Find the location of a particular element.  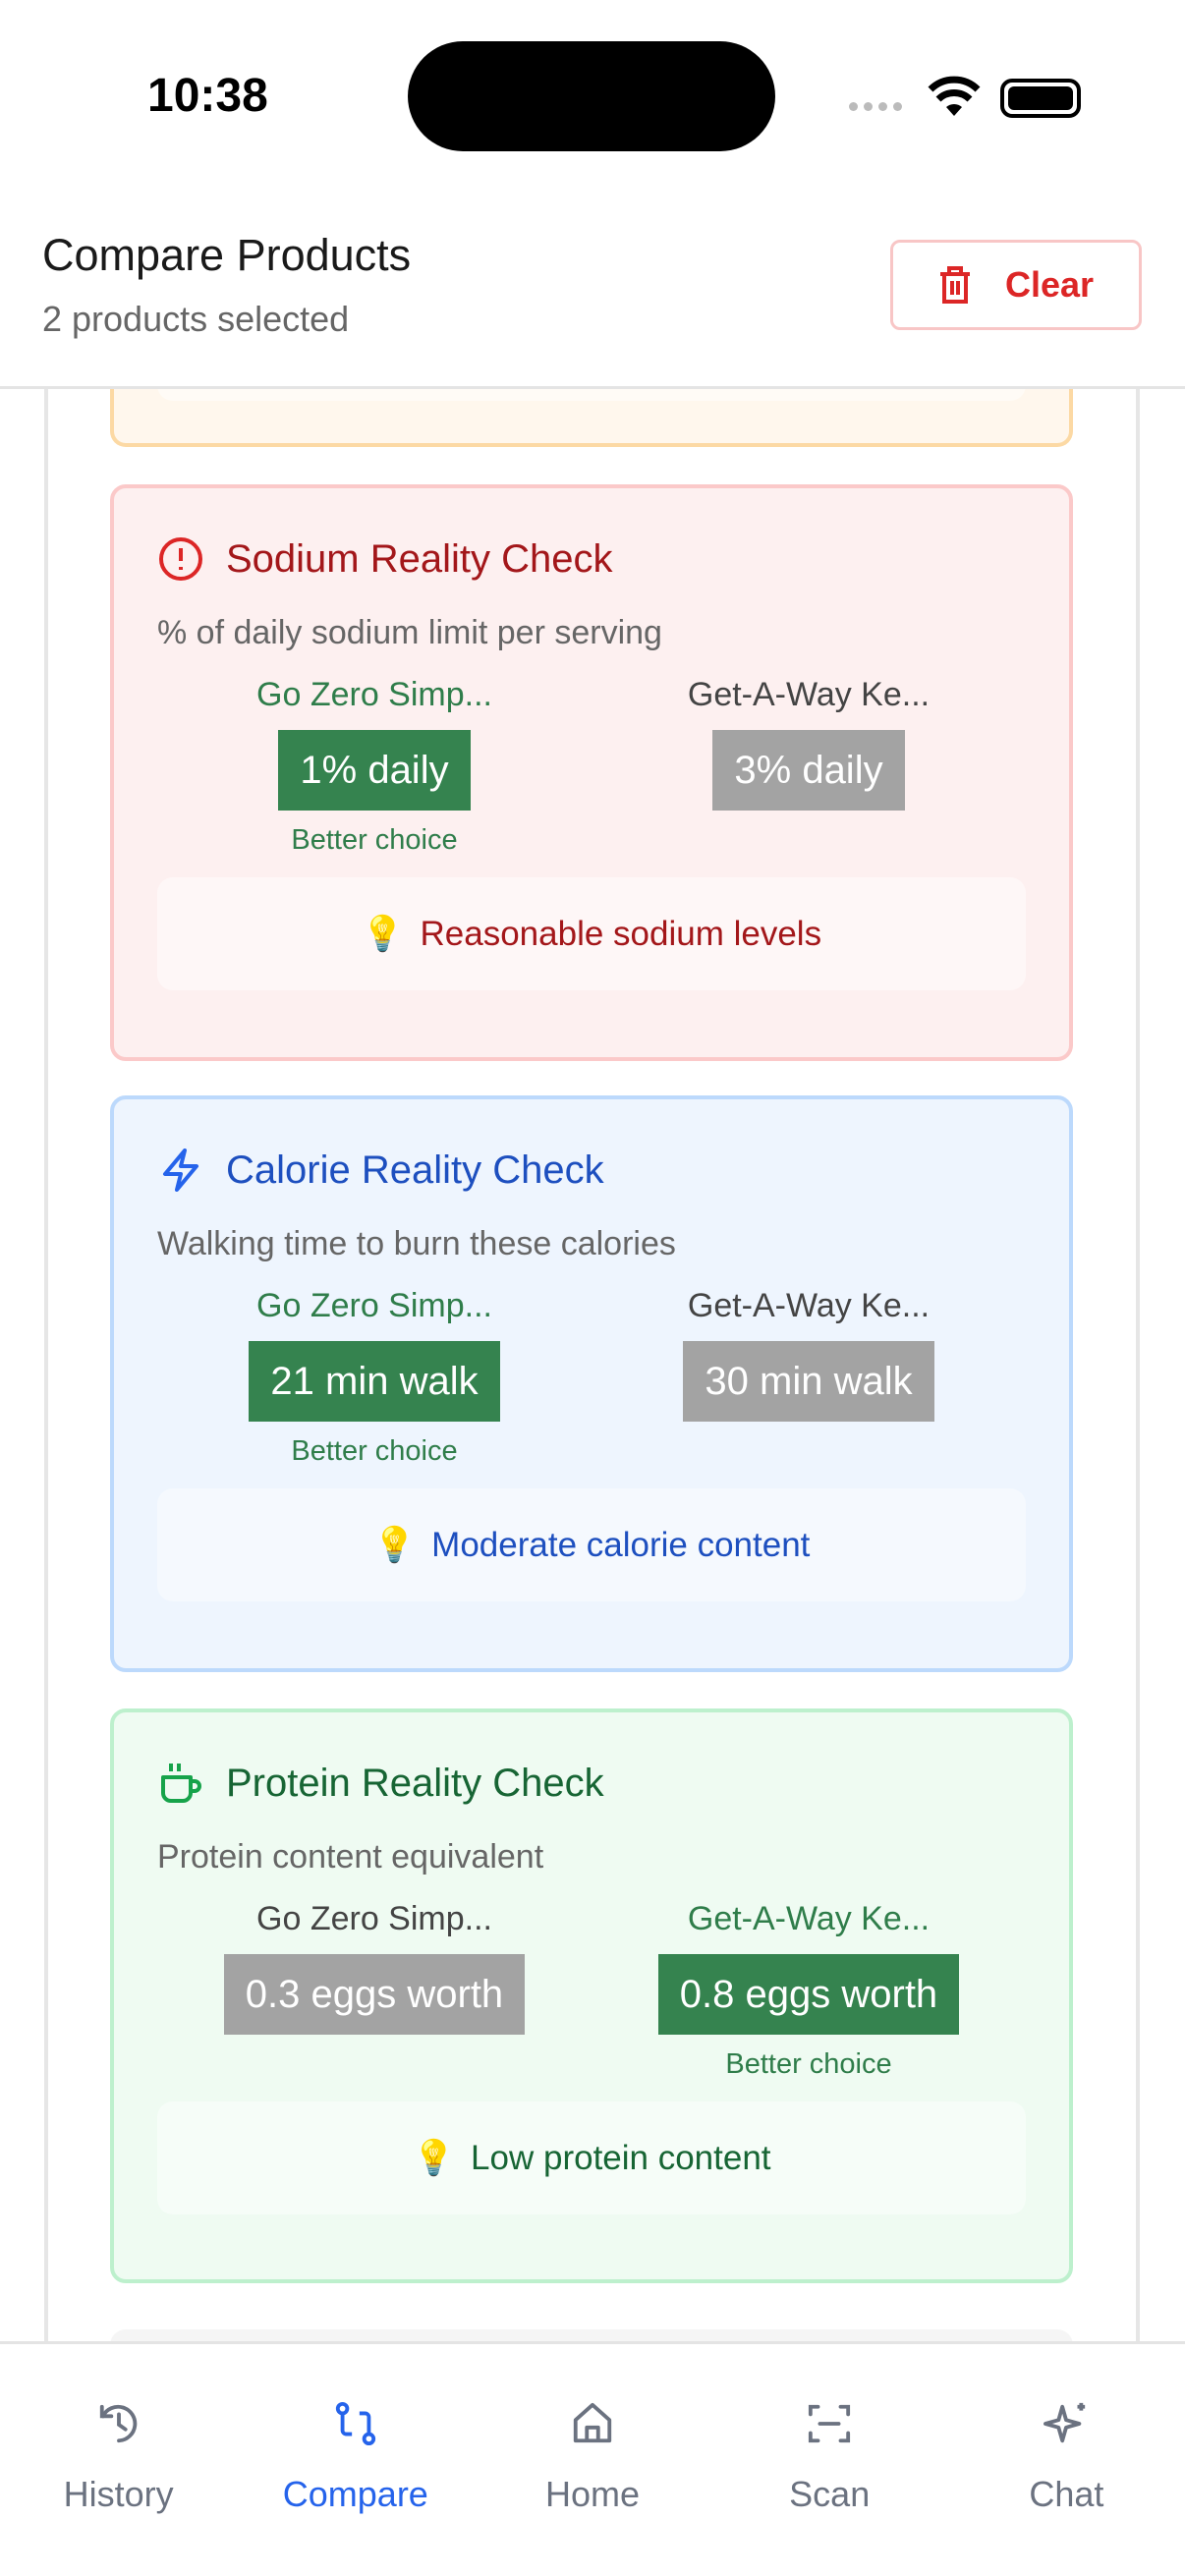

value-badge: 0.3 eggs worth is located at coordinates (375, 1994).